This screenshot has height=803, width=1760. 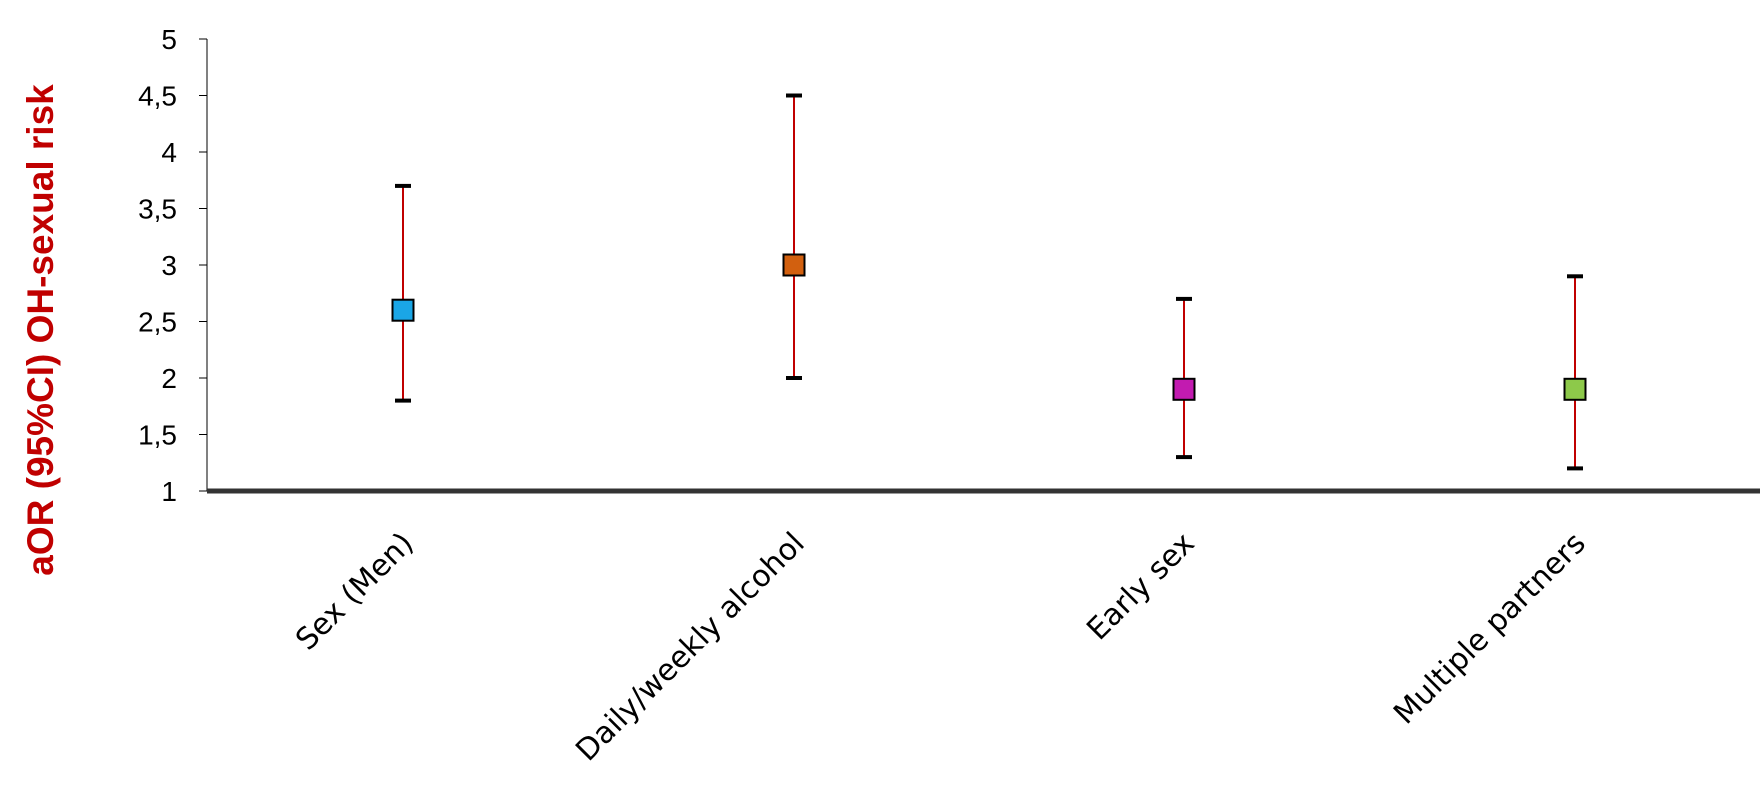 I want to click on y-axis-title-group: aOR (95%CI) OH-sexual risk, so click(x=40, y=330).